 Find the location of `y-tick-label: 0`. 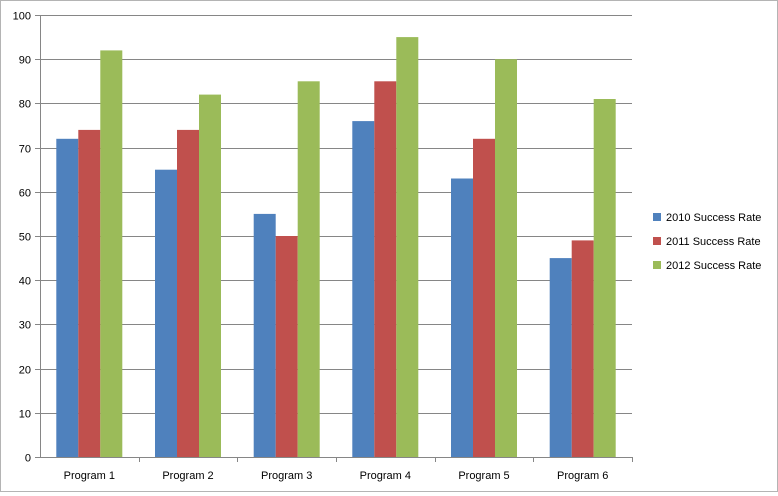

y-tick-label: 0 is located at coordinates (28, 459).